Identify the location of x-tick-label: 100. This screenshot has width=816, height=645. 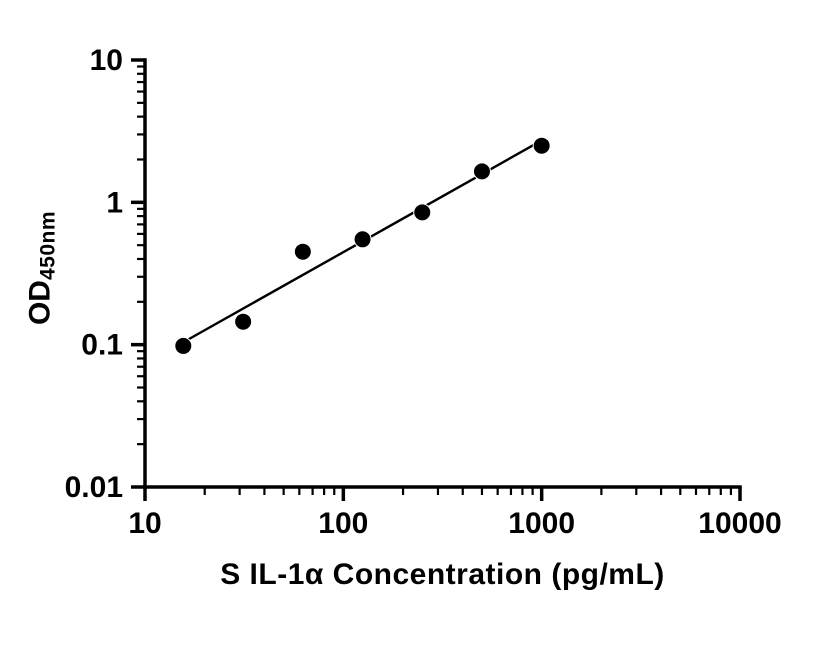
(343, 523).